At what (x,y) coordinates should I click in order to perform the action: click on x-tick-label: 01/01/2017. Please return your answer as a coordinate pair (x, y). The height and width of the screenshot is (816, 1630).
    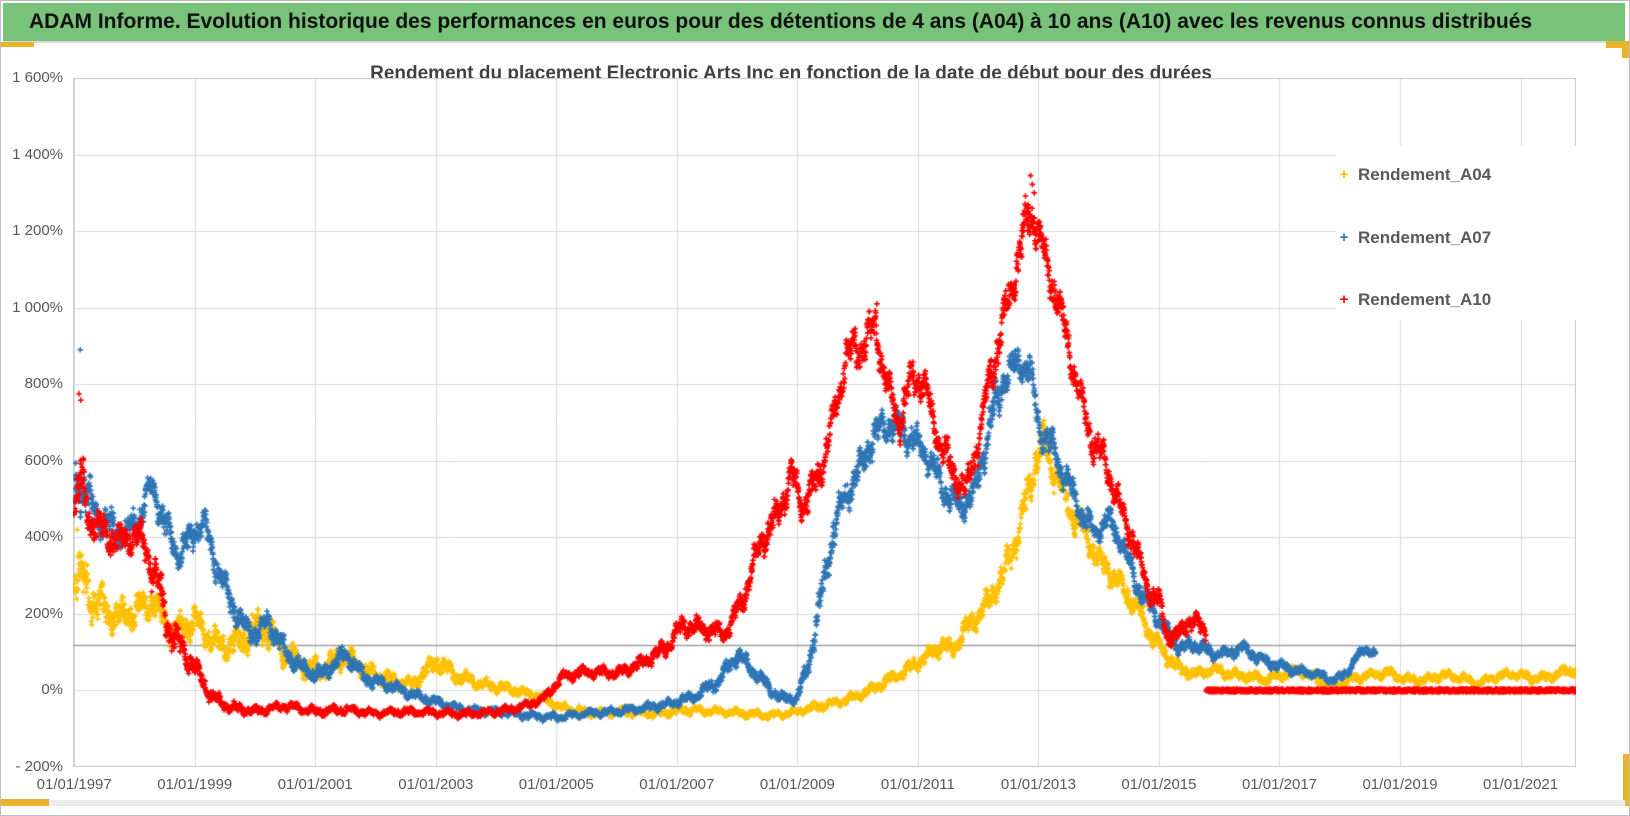
    Looking at the image, I should click on (1279, 784).